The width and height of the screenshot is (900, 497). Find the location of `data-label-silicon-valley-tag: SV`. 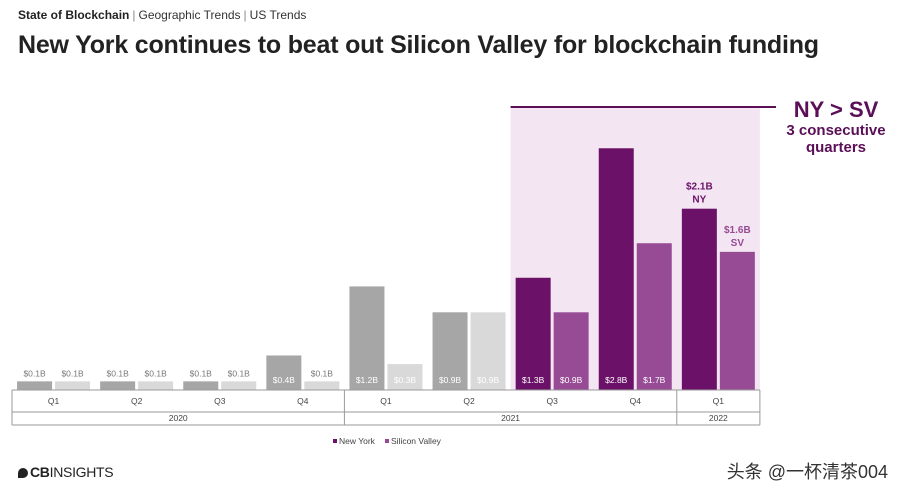

data-label-silicon-valley-tag: SV is located at coordinates (738, 243).